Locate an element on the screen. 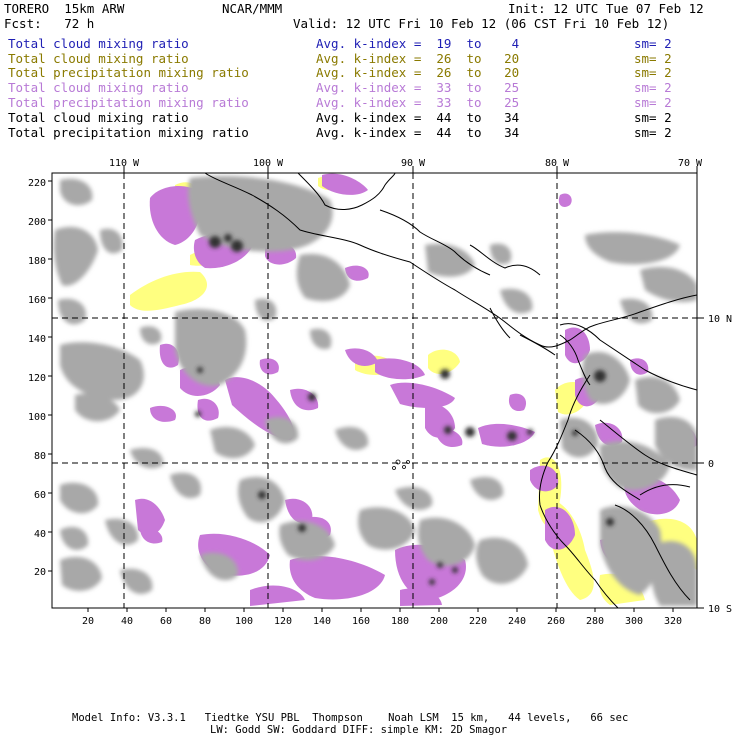 The image size is (740, 740). y-tick-label: 60 is located at coordinates (40, 495).